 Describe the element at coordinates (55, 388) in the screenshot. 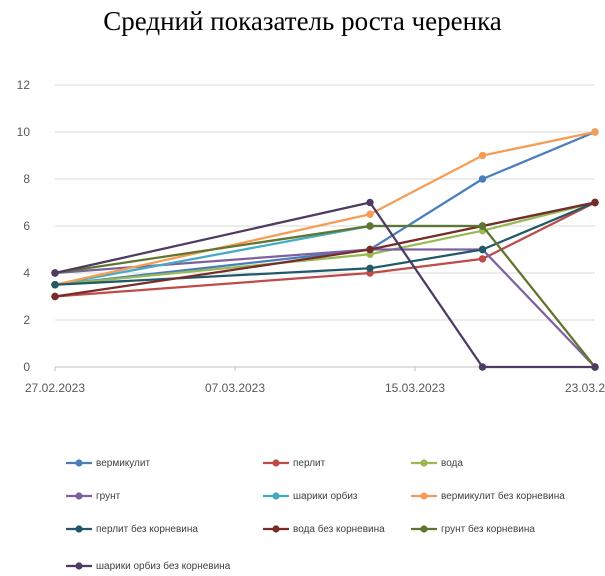

I see `x-tick-label: 27.02.2023` at that location.